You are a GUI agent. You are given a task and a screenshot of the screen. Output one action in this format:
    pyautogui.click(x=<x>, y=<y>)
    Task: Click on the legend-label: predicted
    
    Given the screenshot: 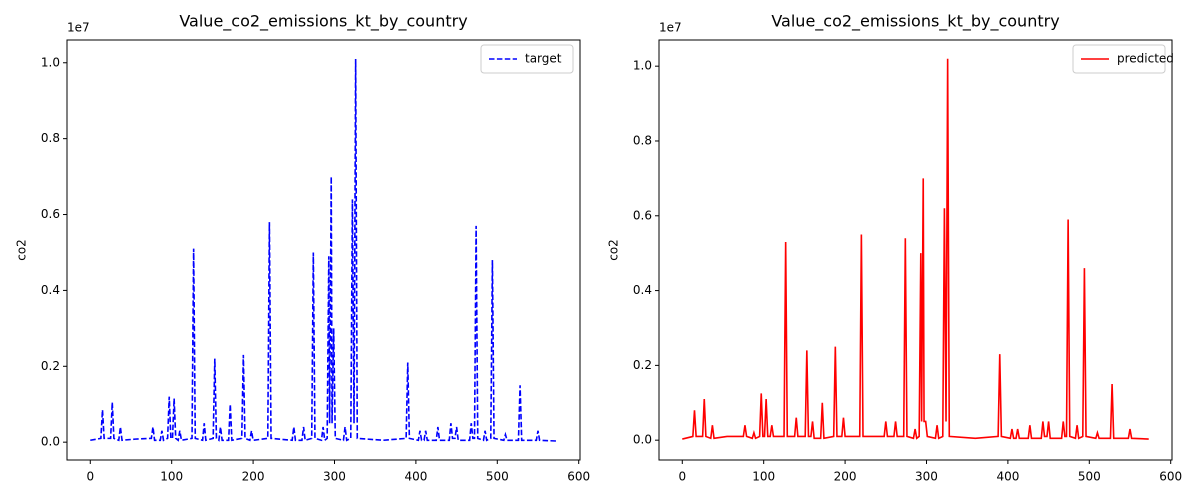 What is the action you would take?
    pyautogui.click(x=1145, y=59)
    